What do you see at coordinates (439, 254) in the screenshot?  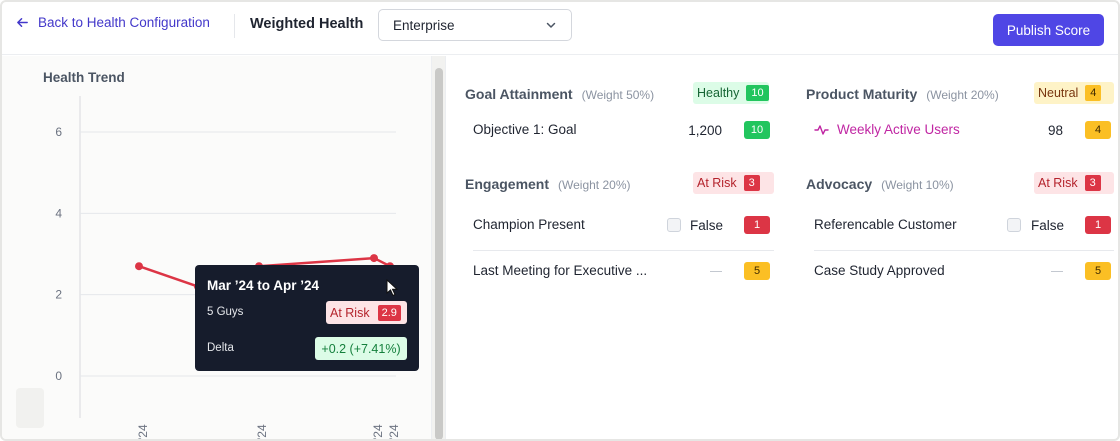 I see `panel-scrollbar-thumb` at bounding box center [439, 254].